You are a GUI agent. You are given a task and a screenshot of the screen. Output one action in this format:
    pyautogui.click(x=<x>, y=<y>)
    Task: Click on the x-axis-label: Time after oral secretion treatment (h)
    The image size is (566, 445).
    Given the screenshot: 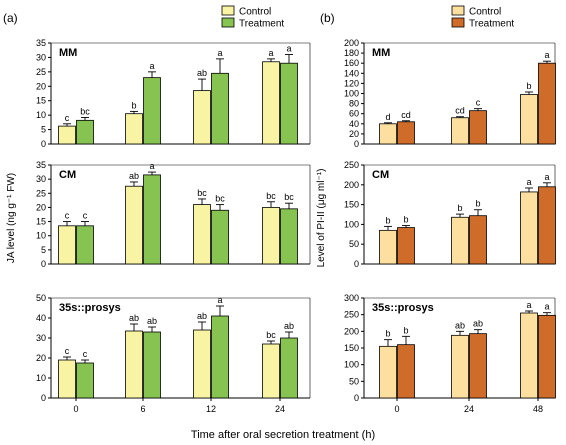 What is the action you would take?
    pyautogui.click(x=283, y=435)
    